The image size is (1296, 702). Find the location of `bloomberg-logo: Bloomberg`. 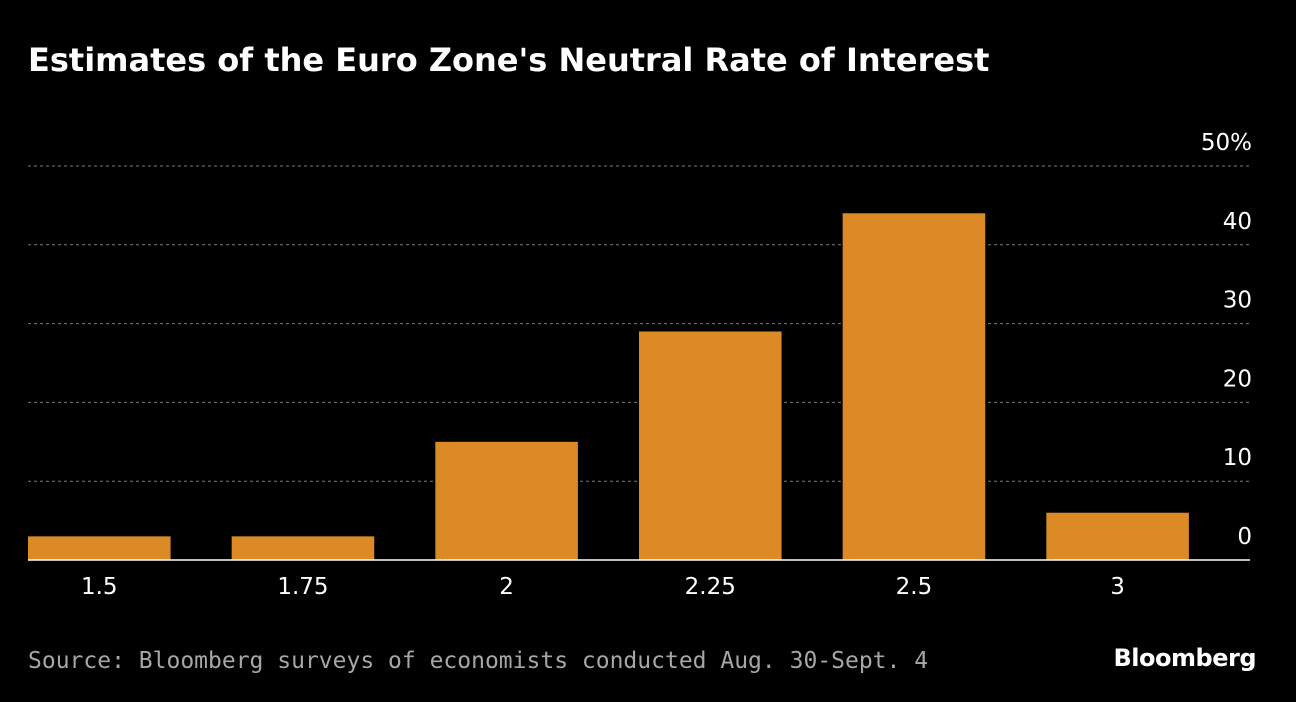

bloomberg-logo: Bloomberg is located at coordinates (1185, 658).